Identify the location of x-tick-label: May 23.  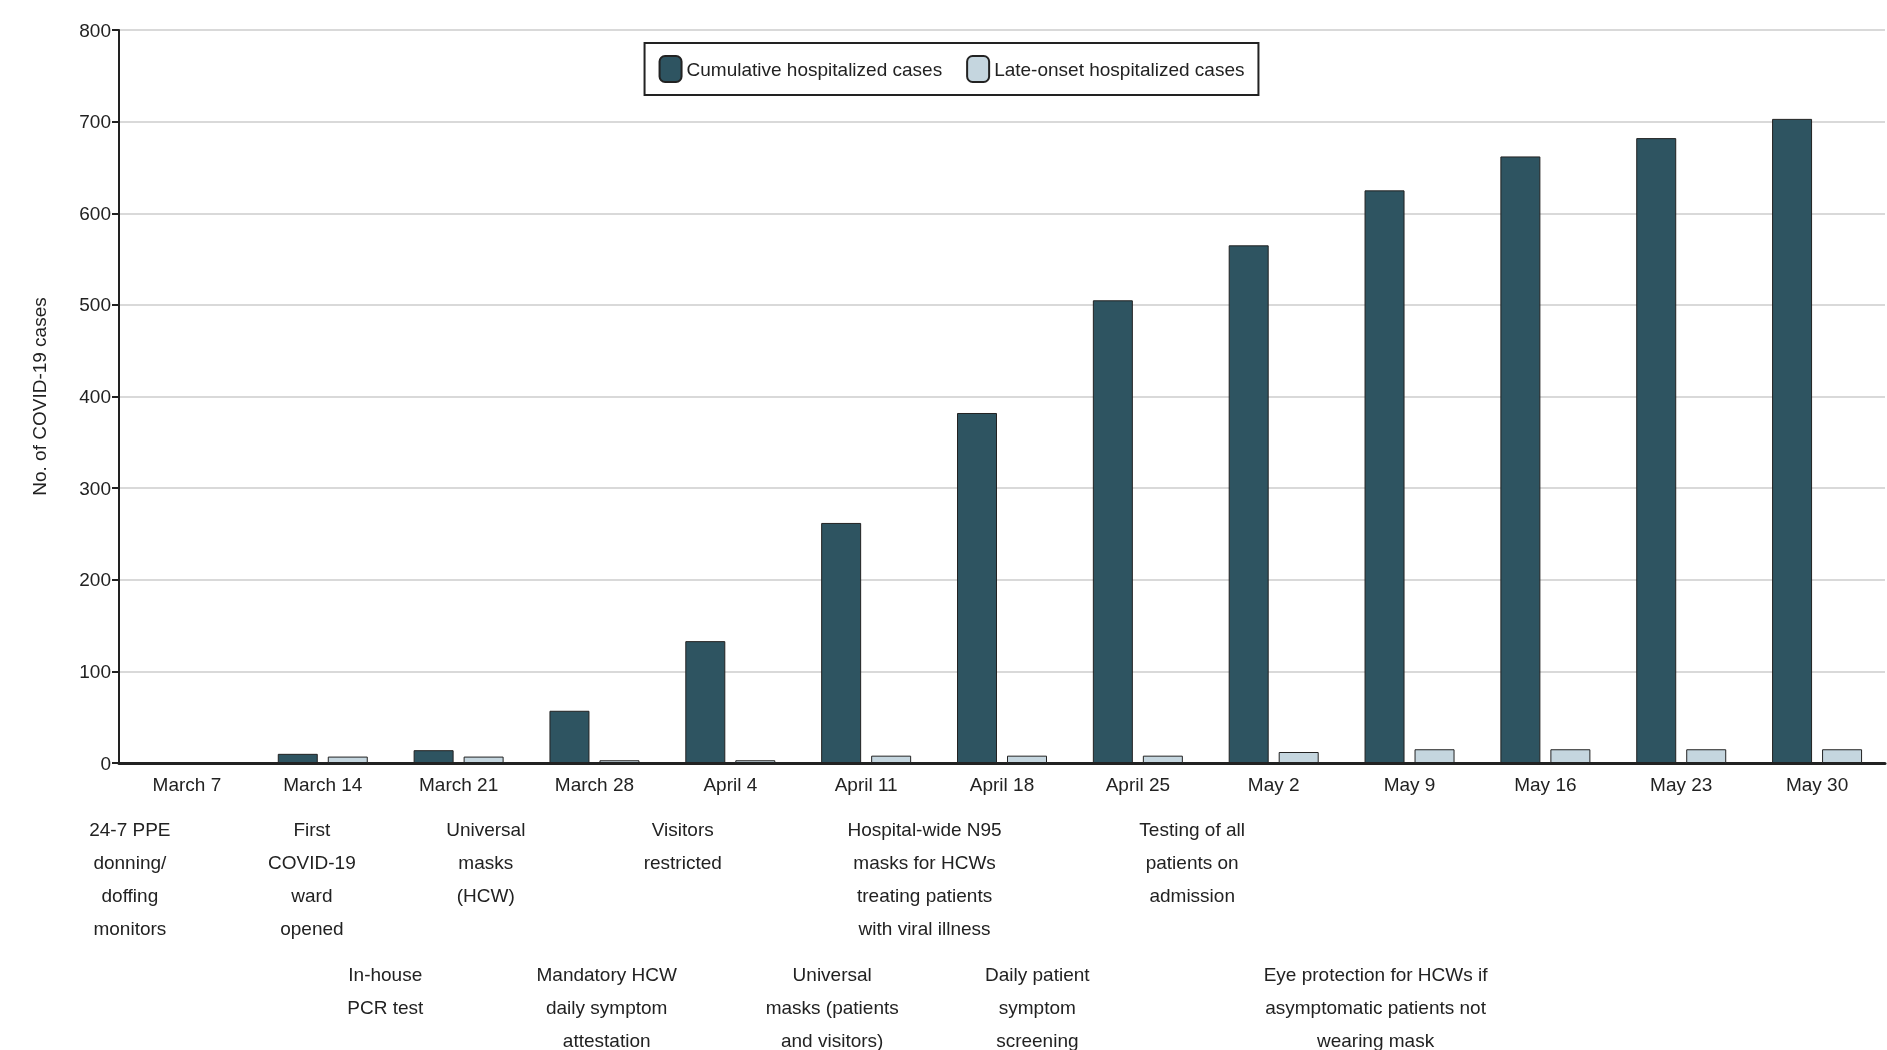
(1681, 784).